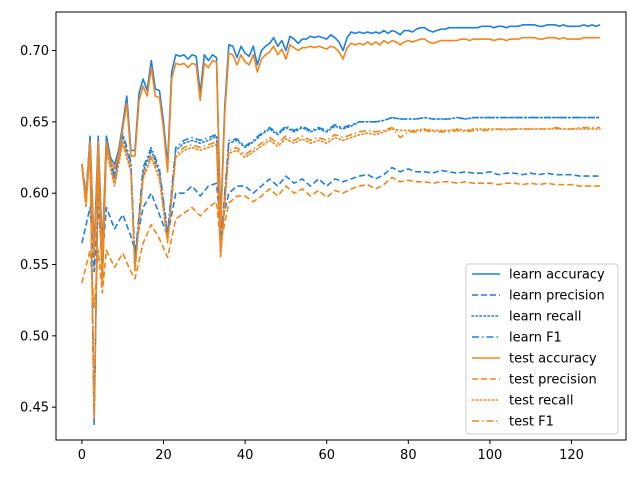  What do you see at coordinates (553, 380) in the screenshot?
I see `legend-label-test-precision: test precision` at bounding box center [553, 380].